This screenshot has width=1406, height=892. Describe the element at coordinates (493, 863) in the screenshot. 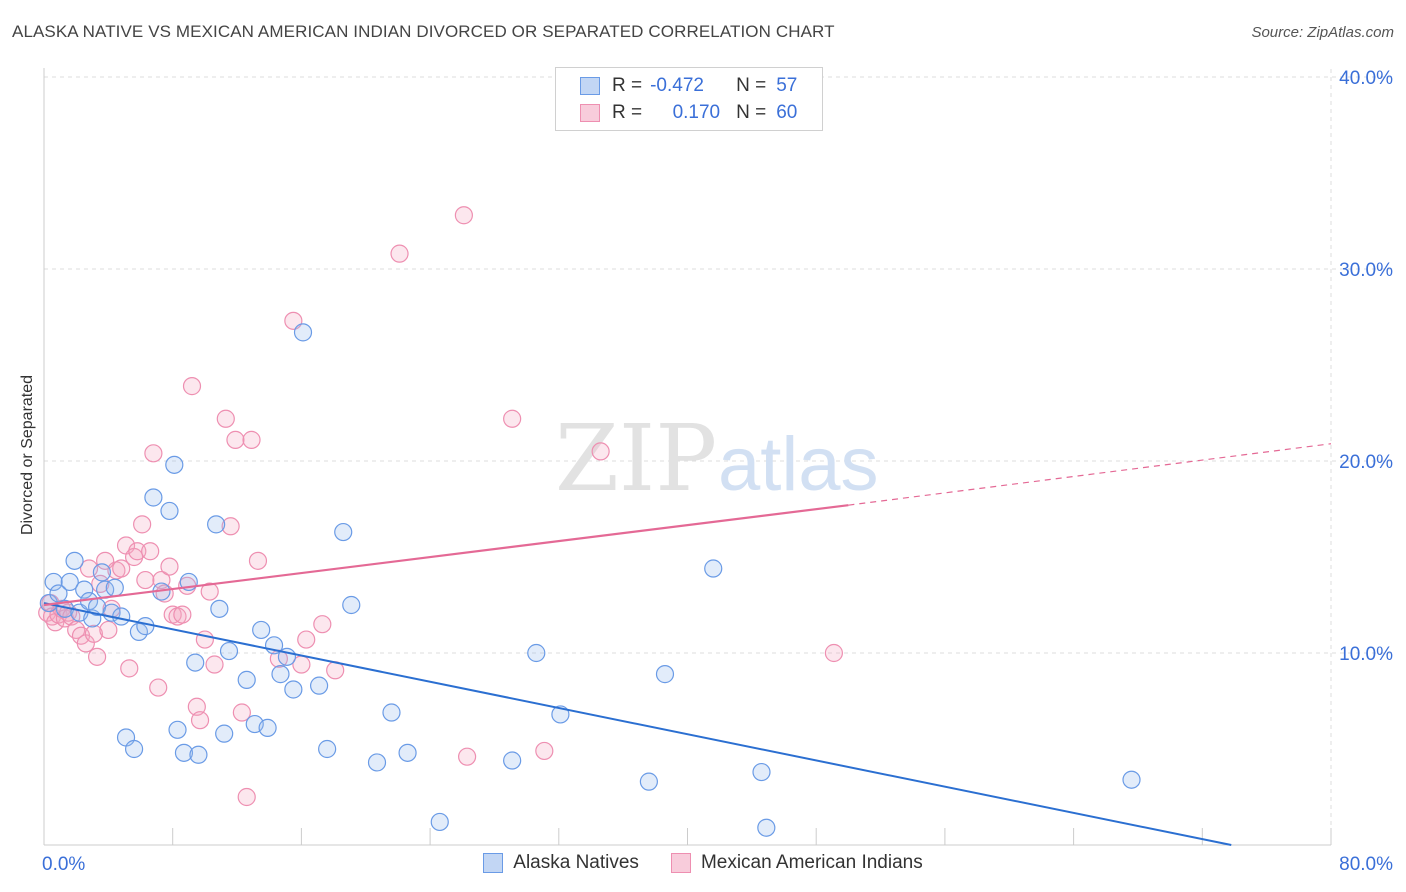

I see `legend-swatch-blue` at that location.